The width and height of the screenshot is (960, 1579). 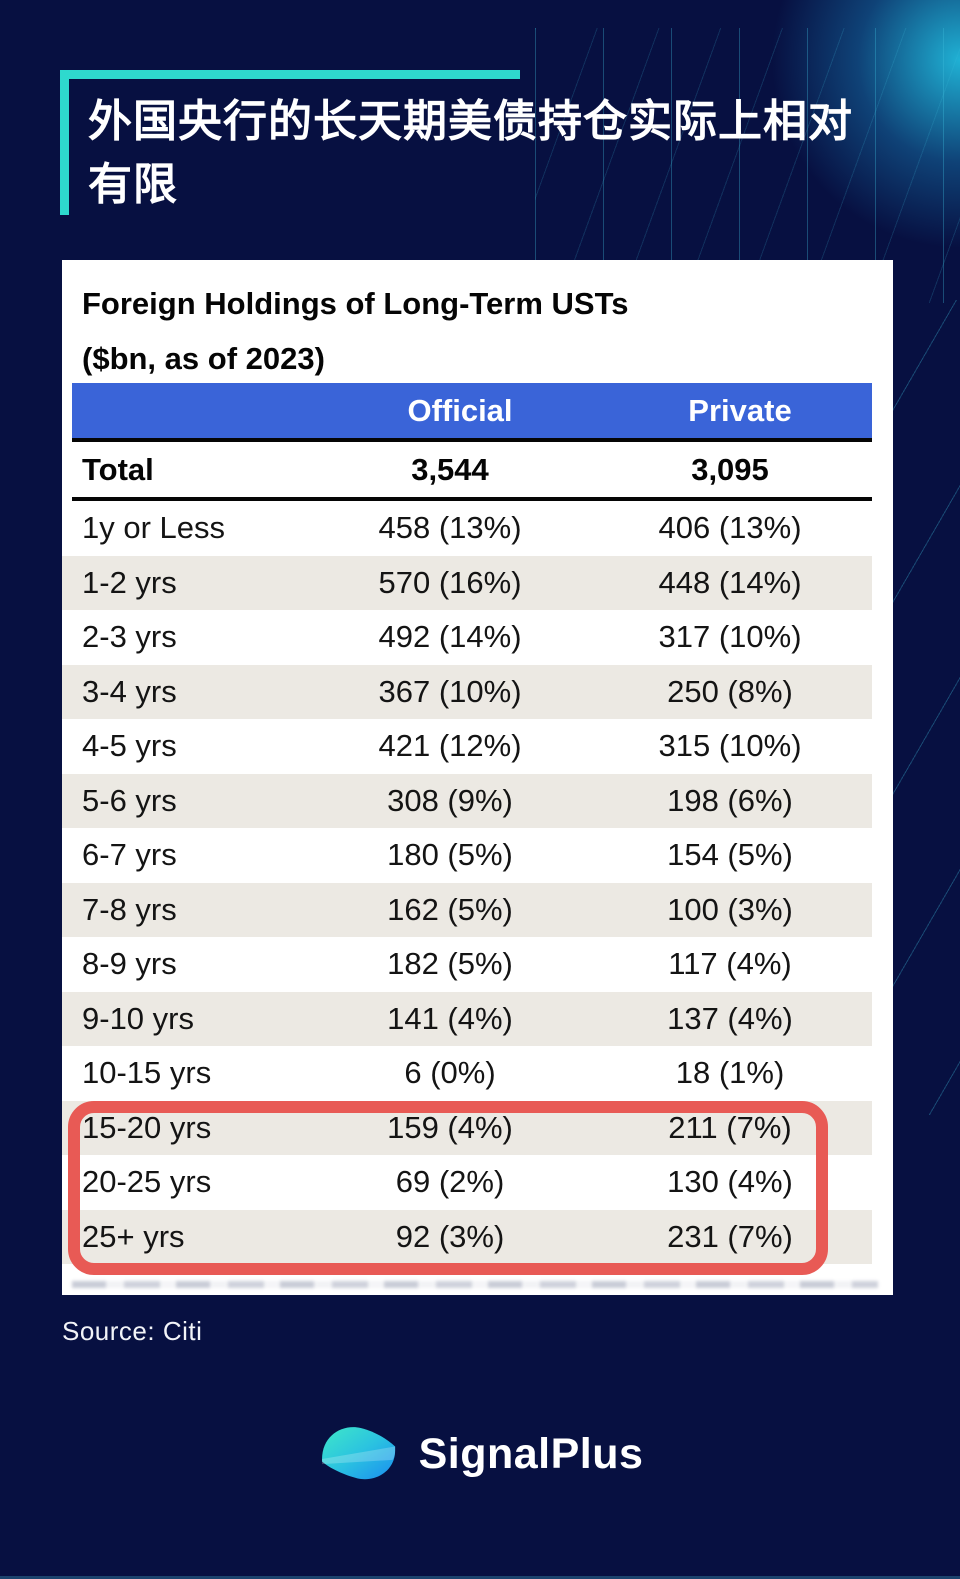 What do you see at coordinates (147, 1181) in the screenshot?
I see `row-maturity-label: 20-25 yrs` at bounding box center [147, 1181].